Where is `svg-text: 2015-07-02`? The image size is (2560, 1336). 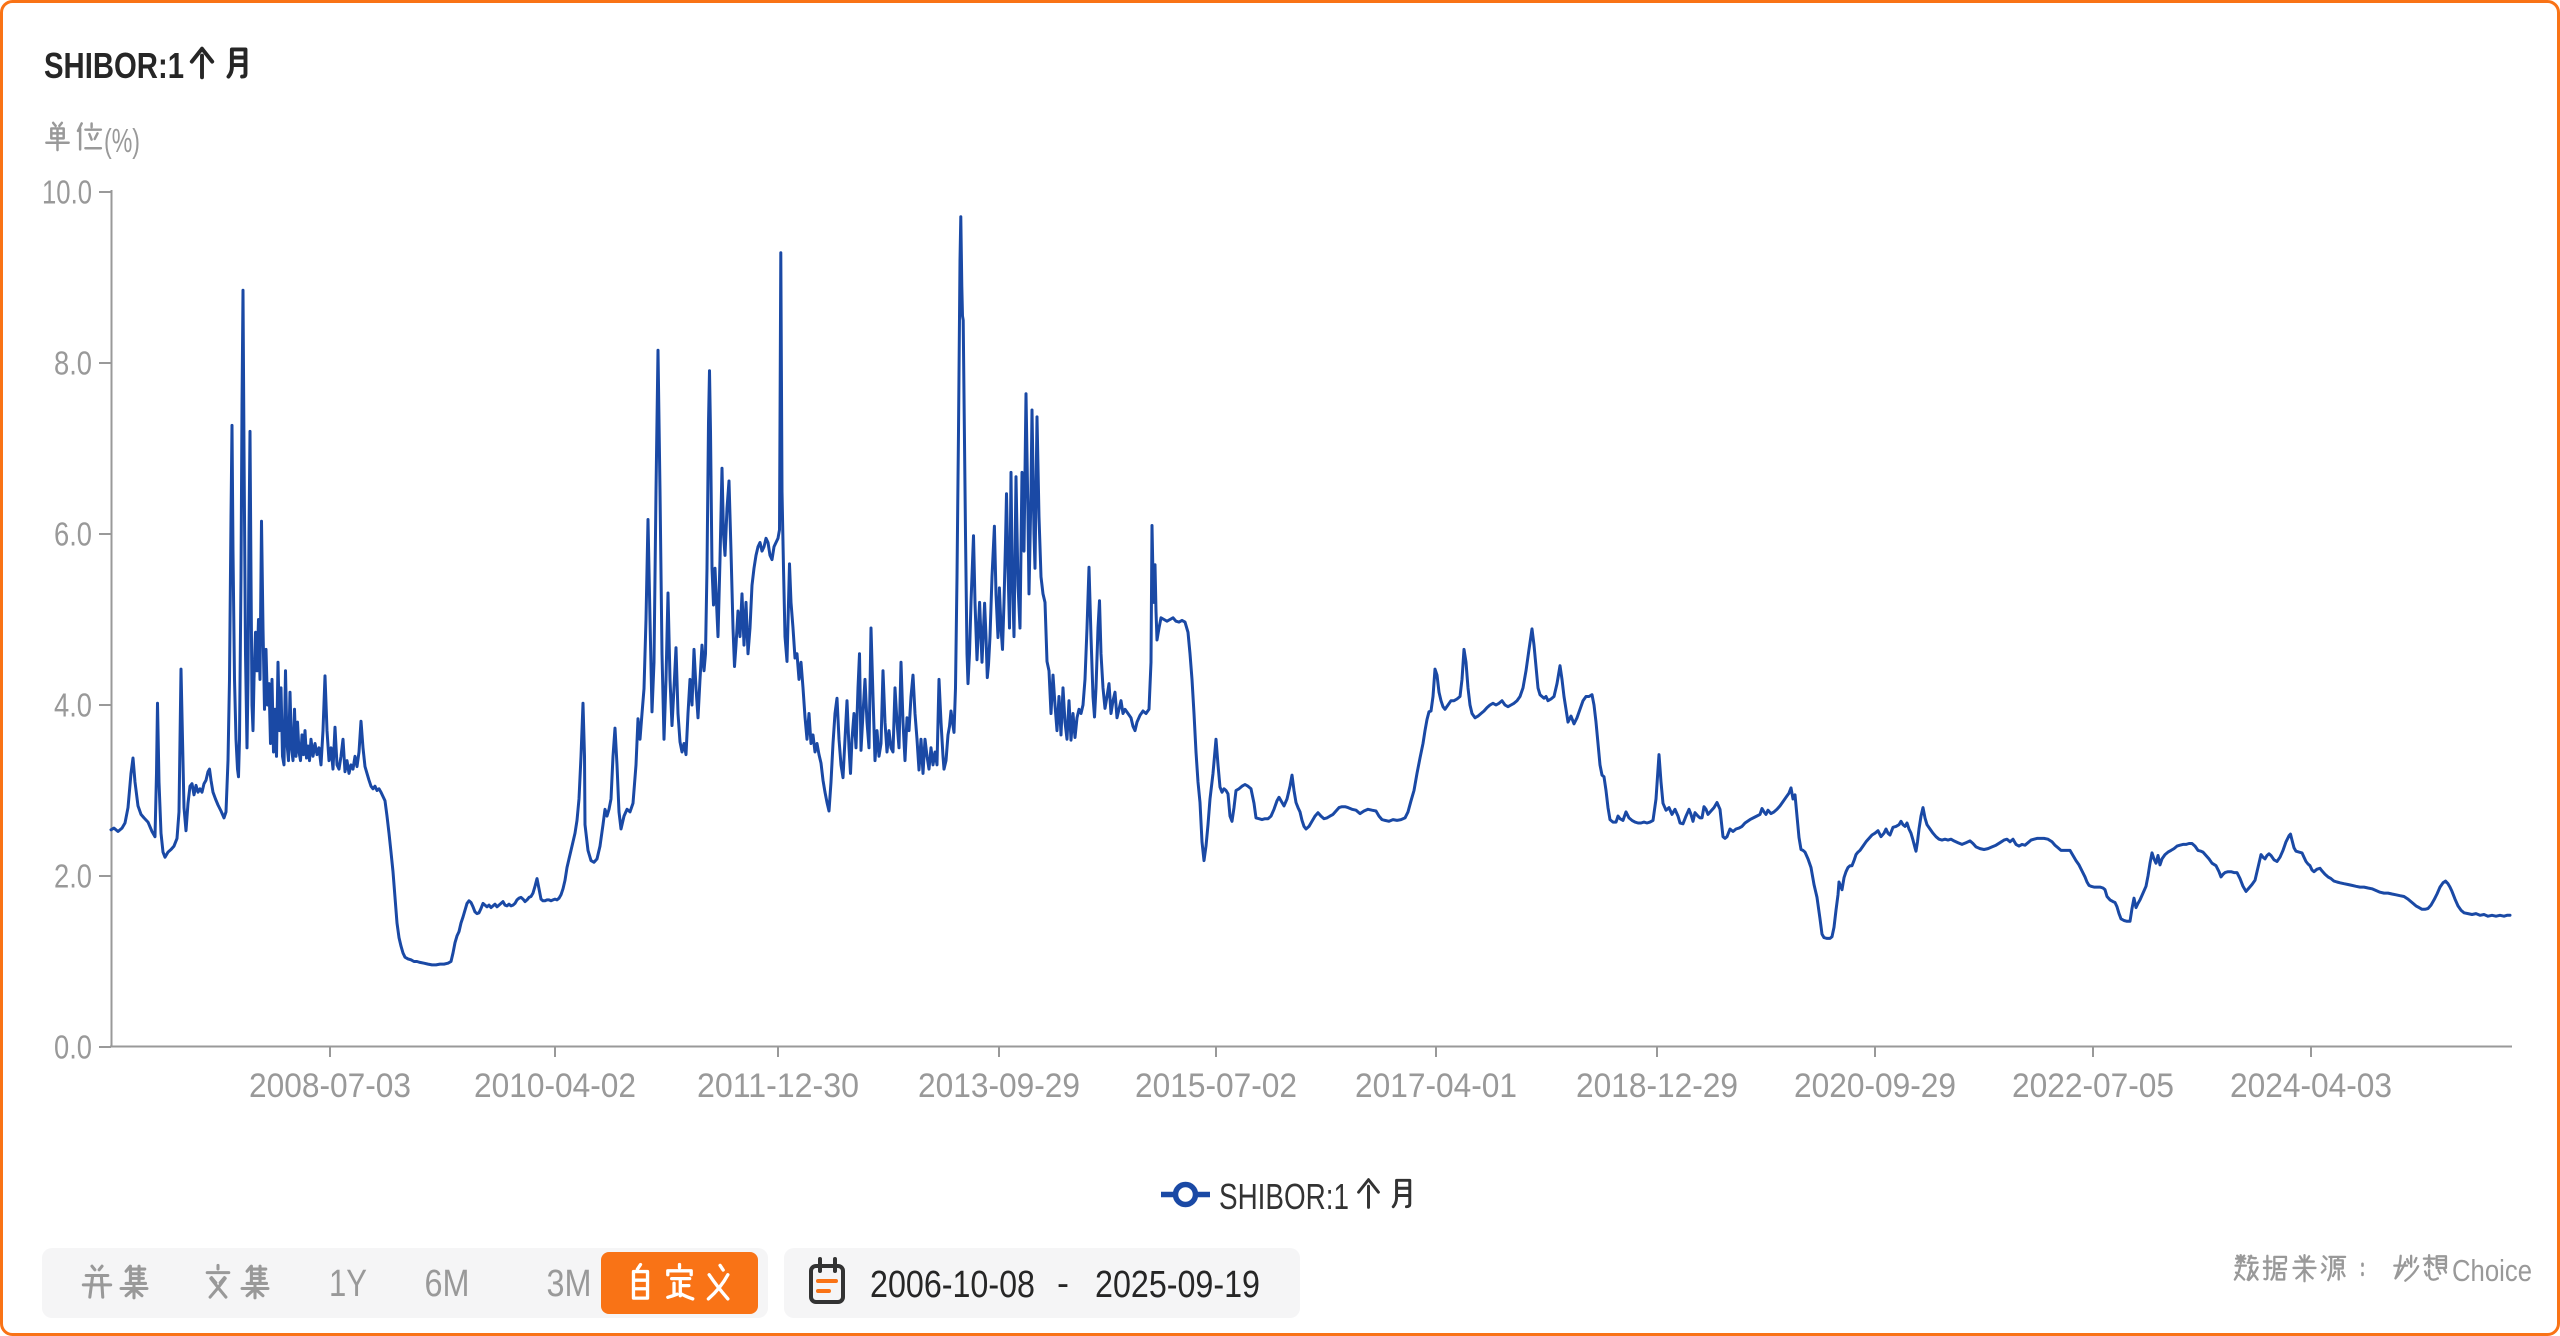 svg-text: 2015-07-02 is located at coordinates (1216, 1086).